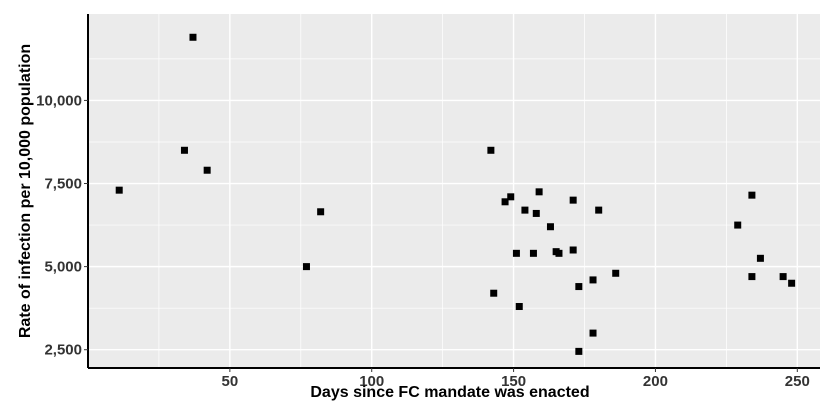  Describe the element at coordinates (63, 350) in the screenshot. I see `y-tick-label: 2,500` at that location.